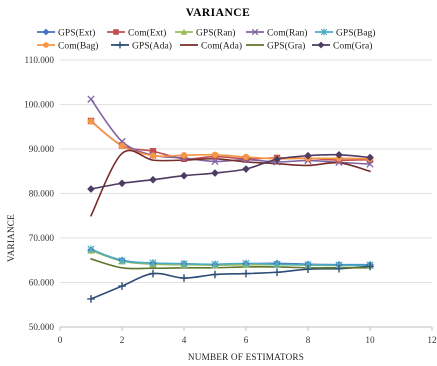 The height and width of the screenshot is (366, 437). What do you see at coordinates (218, 13) in the screenshot?
I see `chart-title: VARIANCE` at bounding box center [218, 13].